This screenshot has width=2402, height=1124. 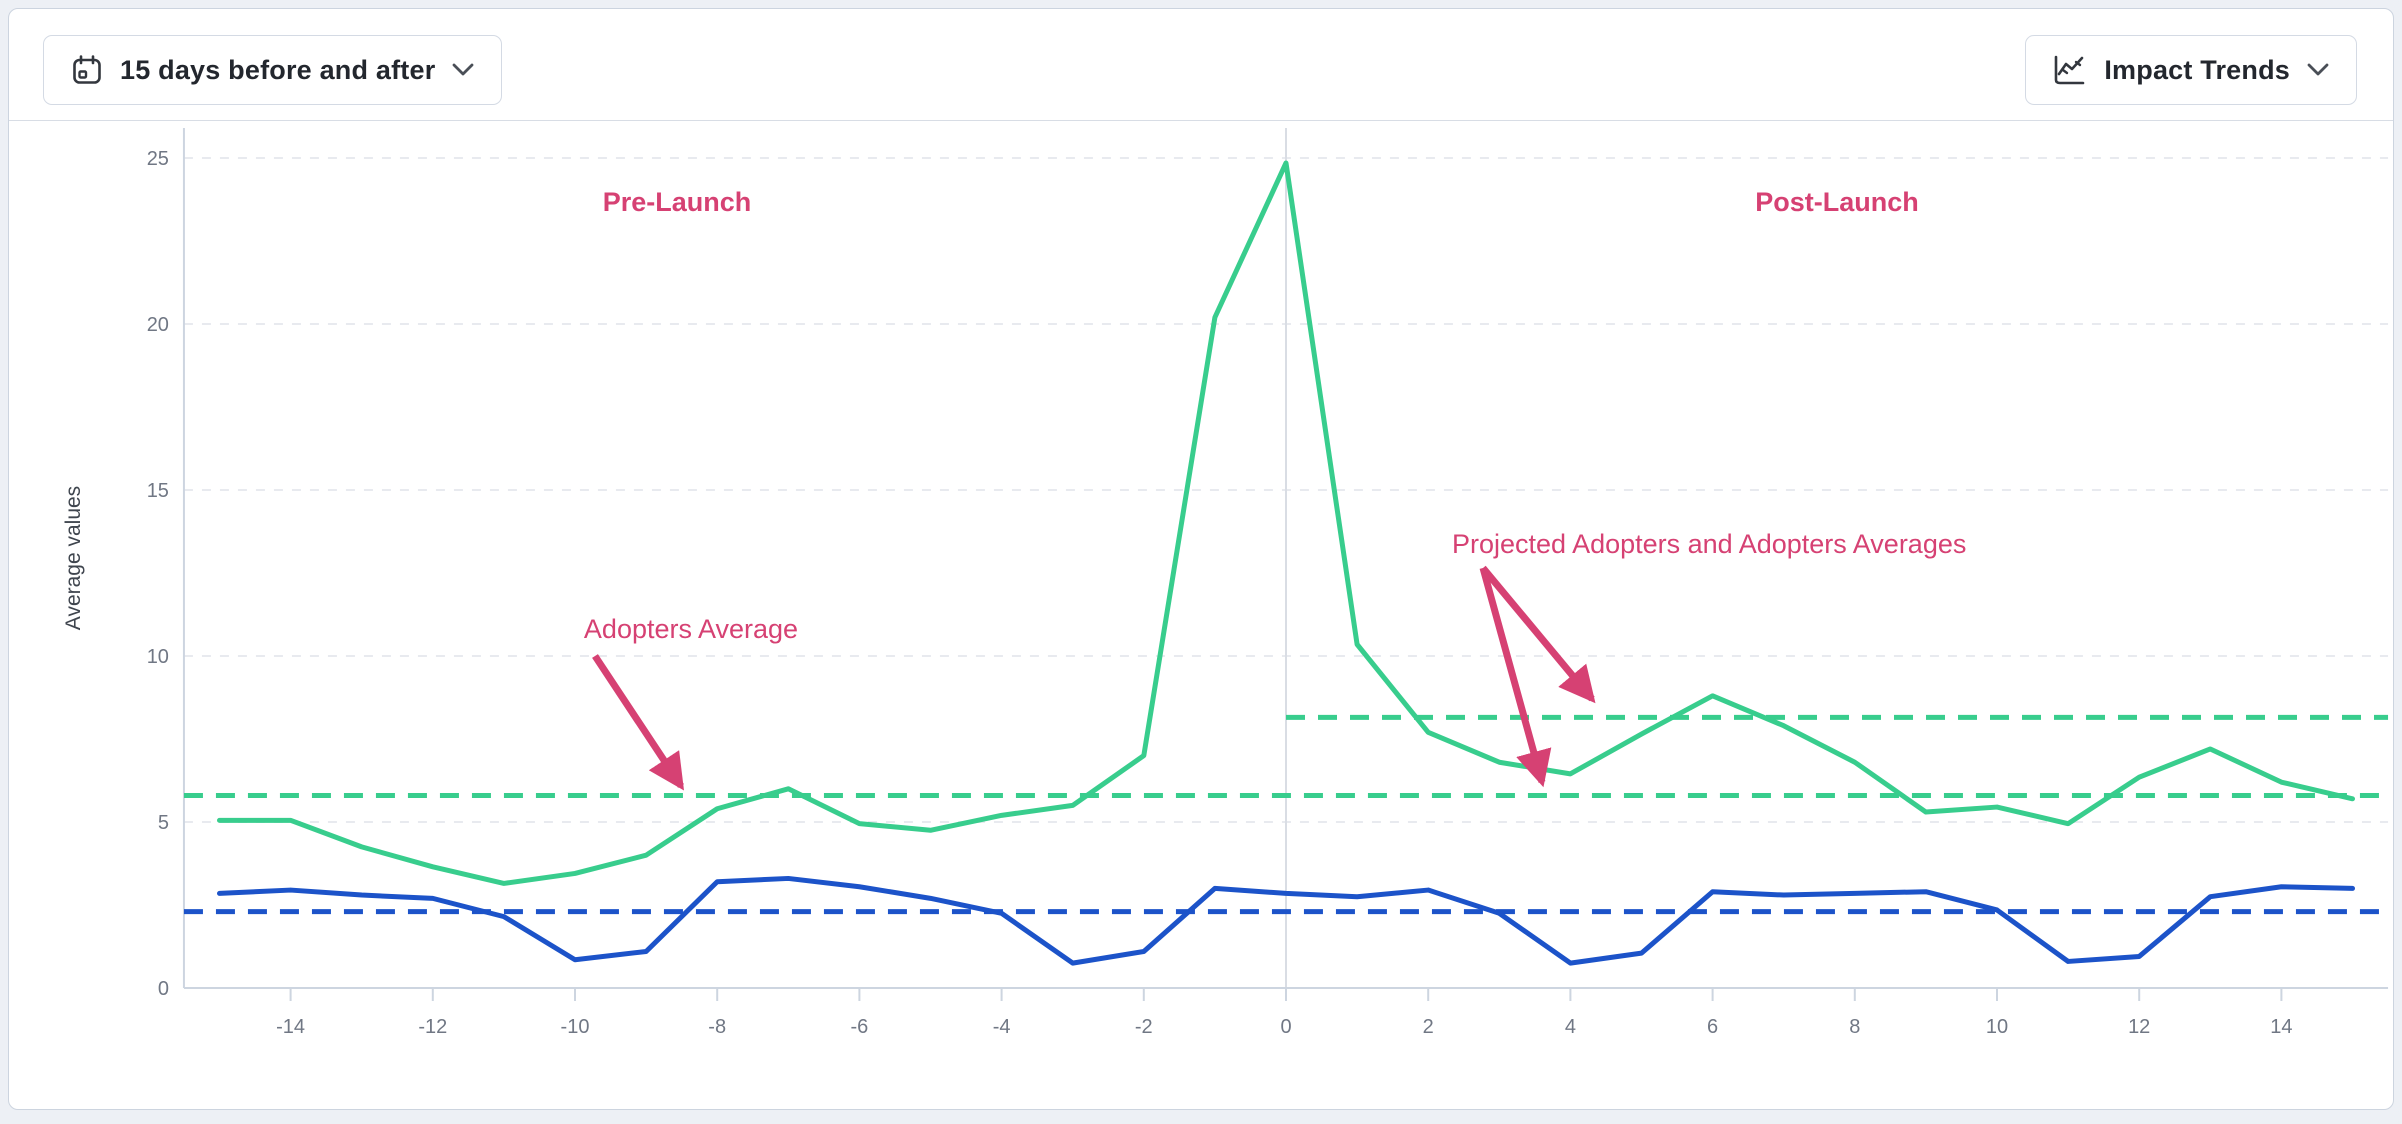 I want to click on x-tick-label: 14, so click(x=2281, y=1027).